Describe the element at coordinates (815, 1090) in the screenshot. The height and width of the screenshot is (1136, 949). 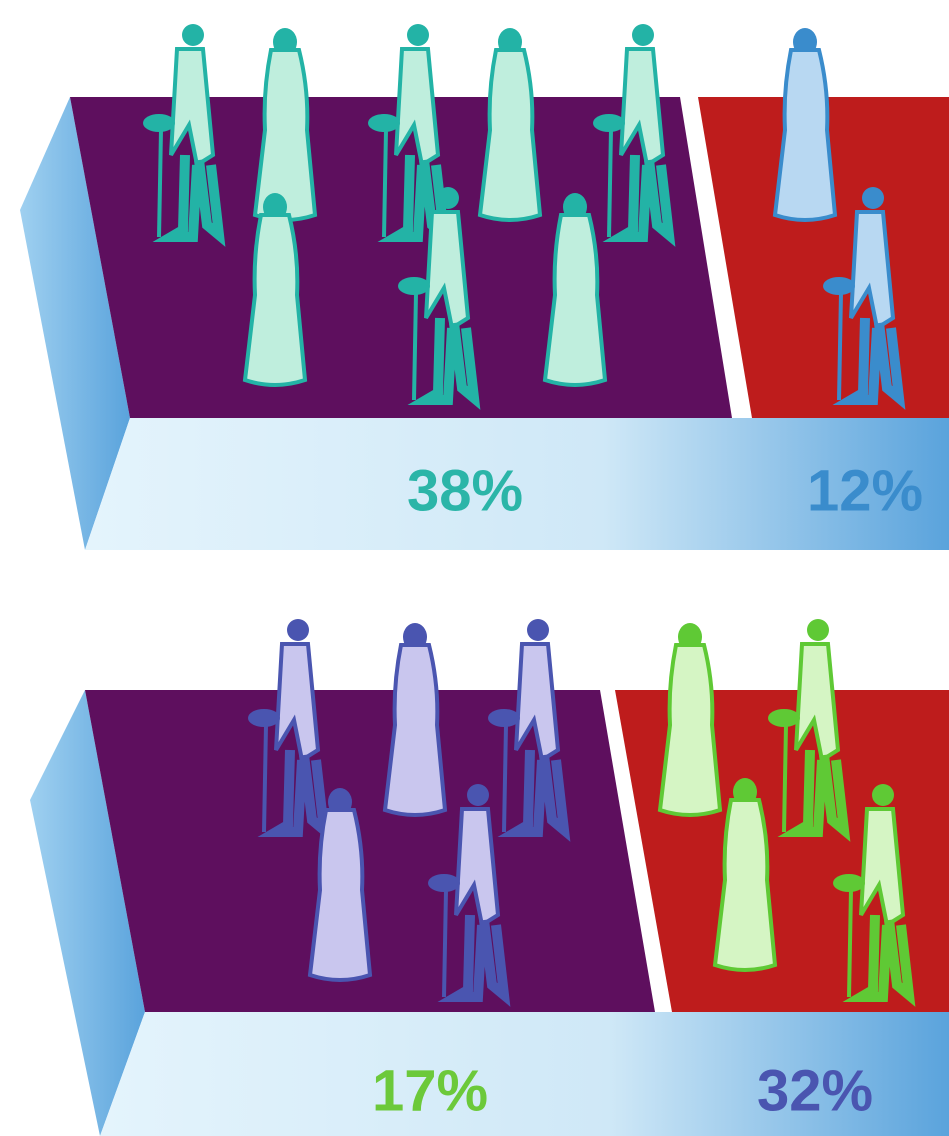
I see `percent-label: 32%` at that location.